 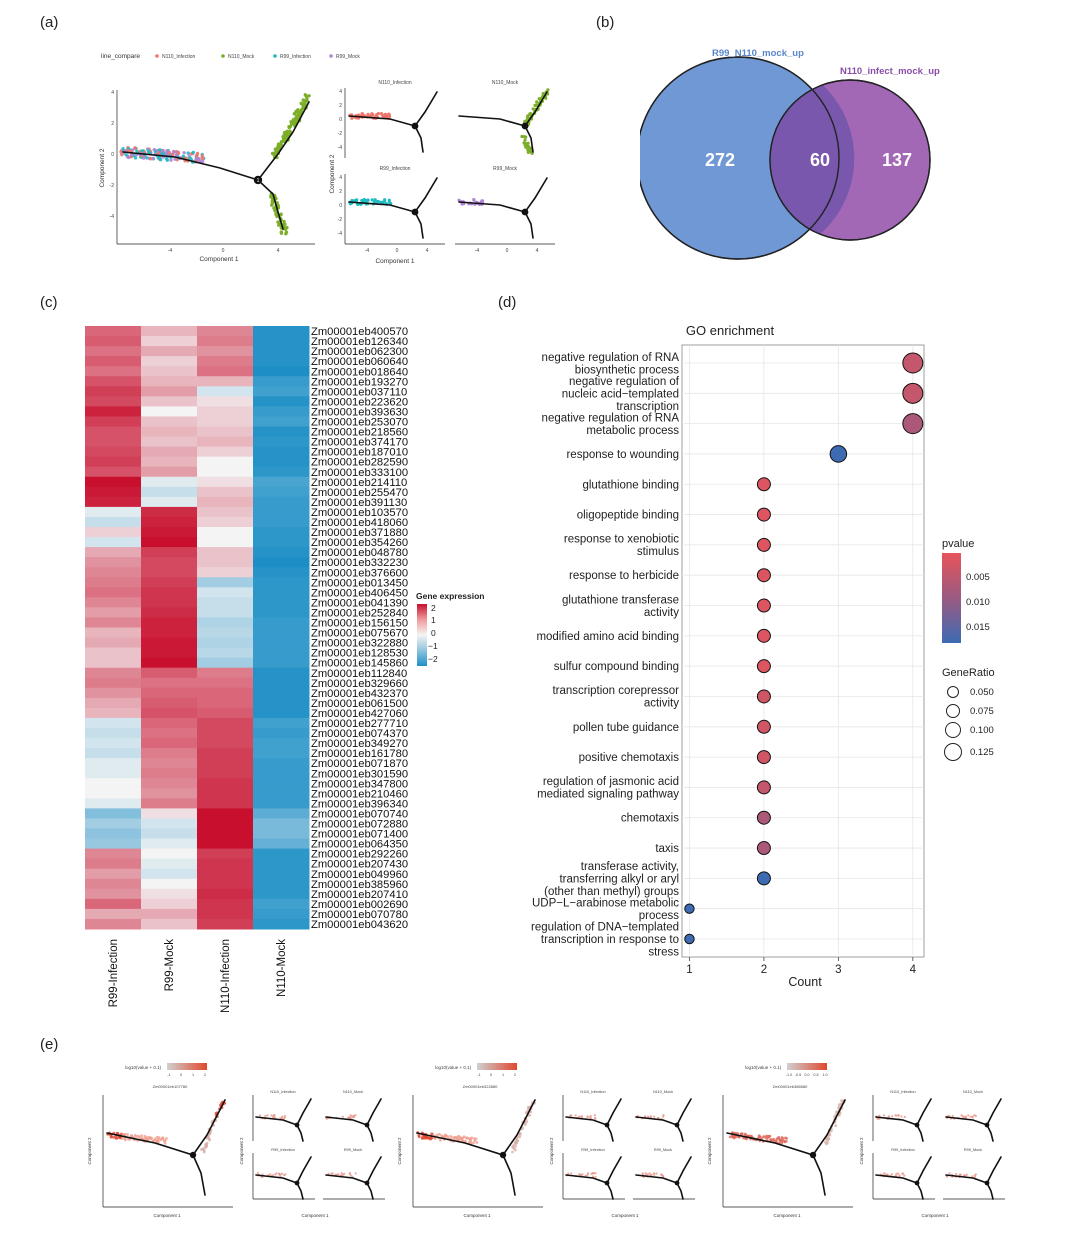 What do you see at coordinates (359, 382) in the screenshot?
I see `gene-label: Zm00001eb193270` at bounding box center [359, 382].